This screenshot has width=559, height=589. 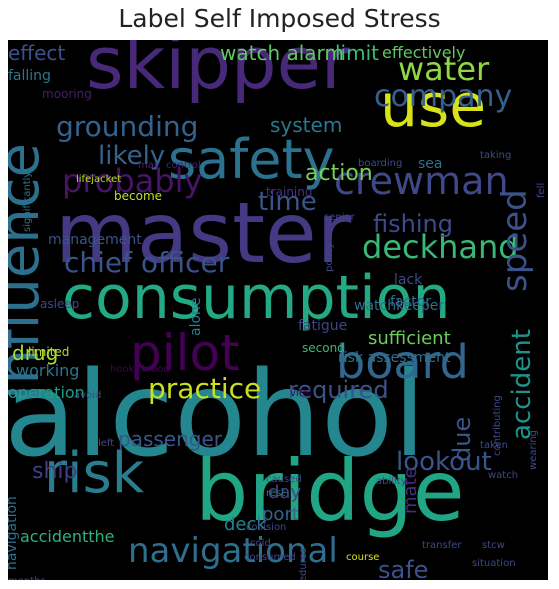 What do you see at coordinates (275, 493) in the screenshot?
I see `cloud-word: rest` at bounding box center [275, 493].